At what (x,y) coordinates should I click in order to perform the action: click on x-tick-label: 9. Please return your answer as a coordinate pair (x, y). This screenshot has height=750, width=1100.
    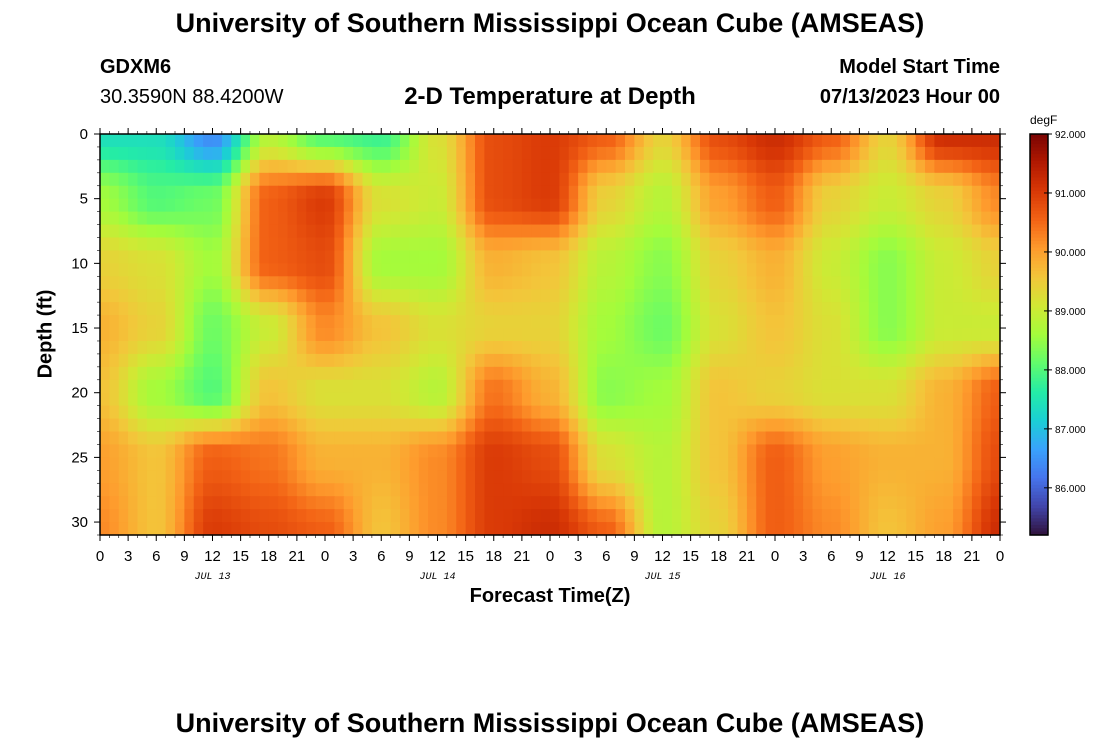
    Looking at the image, I should click on (409, 556).